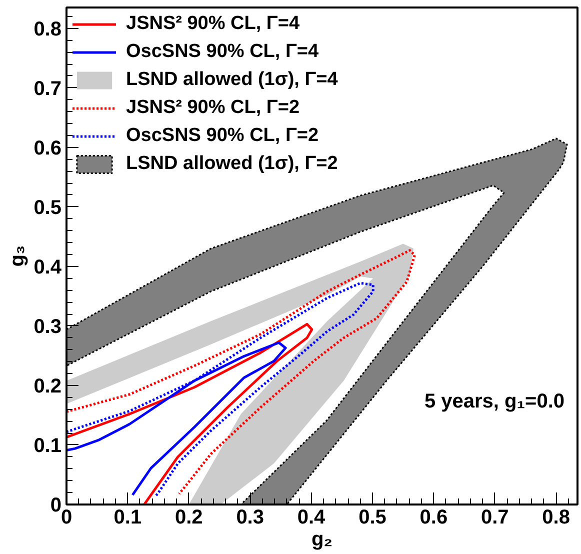 This screenshot has width=581, height=554. Describe the element at coordinates (17, 256) in the screenshot. I see `y-axis-title: g₃` at that location.